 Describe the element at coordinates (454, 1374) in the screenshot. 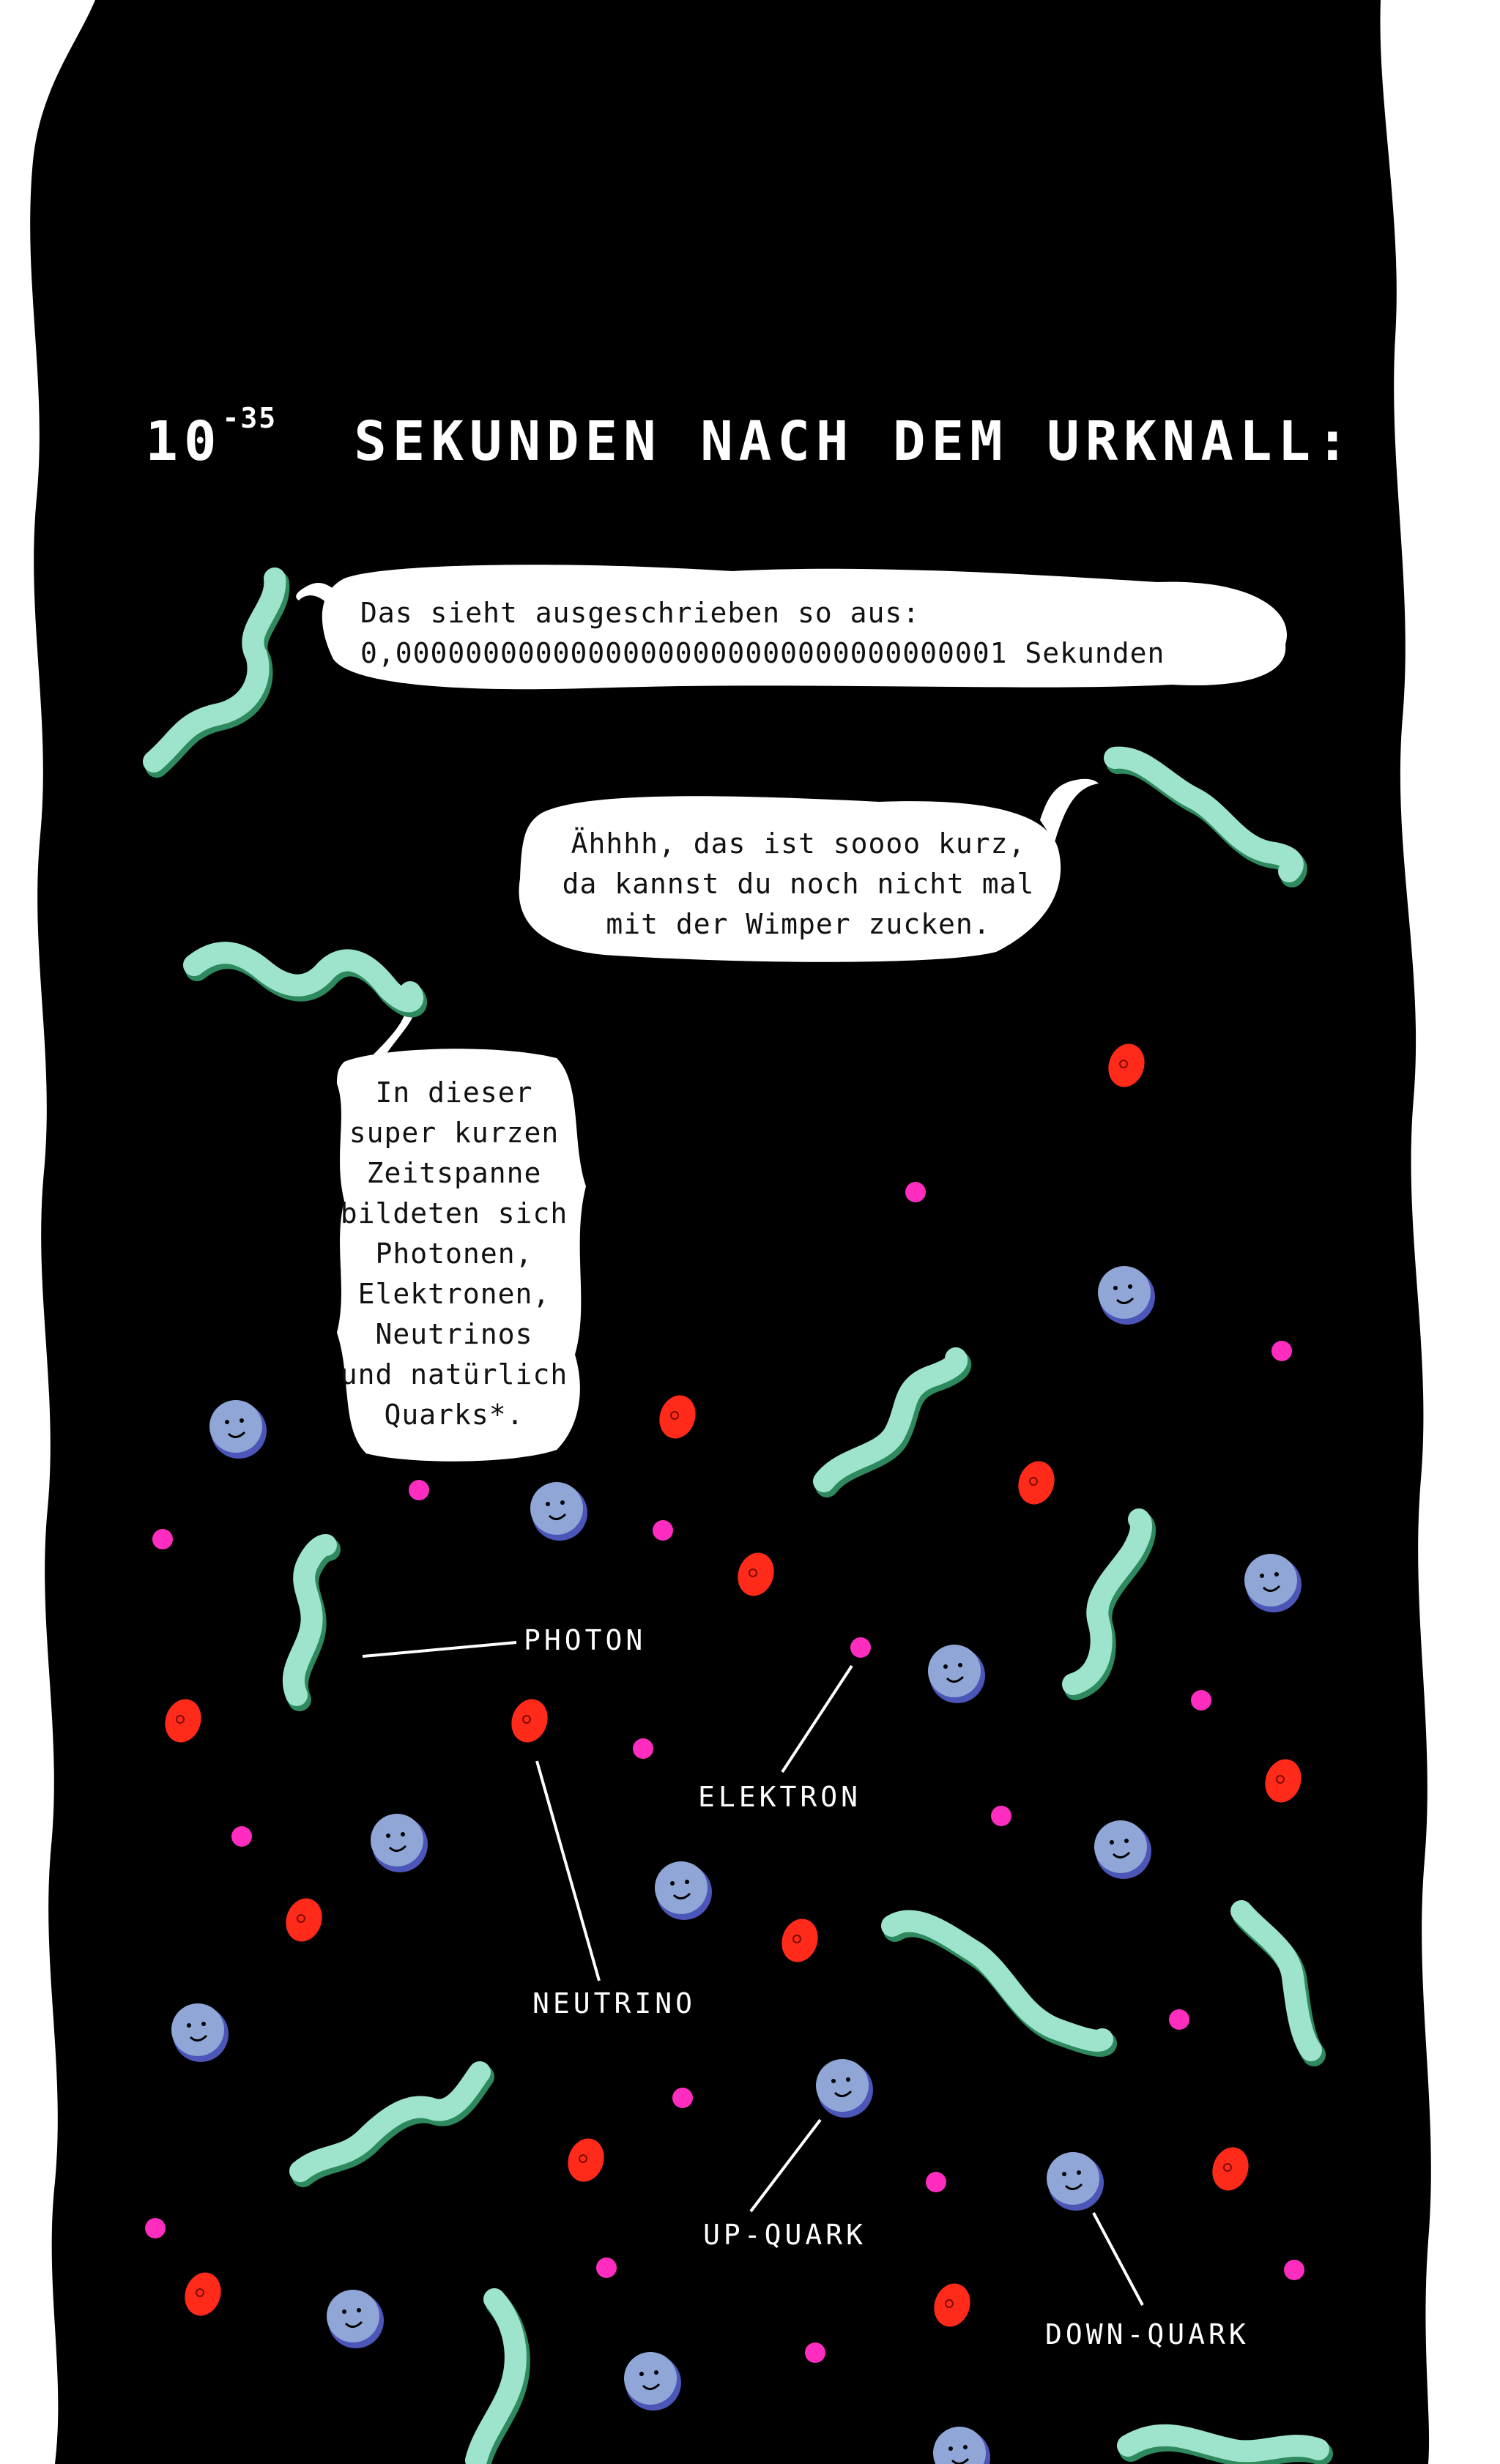

I see `bubble-3-line: und natürlich` at that location.